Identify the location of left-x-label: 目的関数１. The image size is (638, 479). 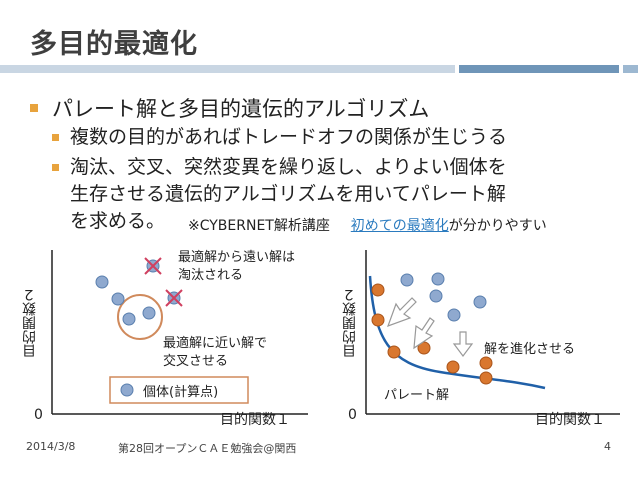
(255, 420).